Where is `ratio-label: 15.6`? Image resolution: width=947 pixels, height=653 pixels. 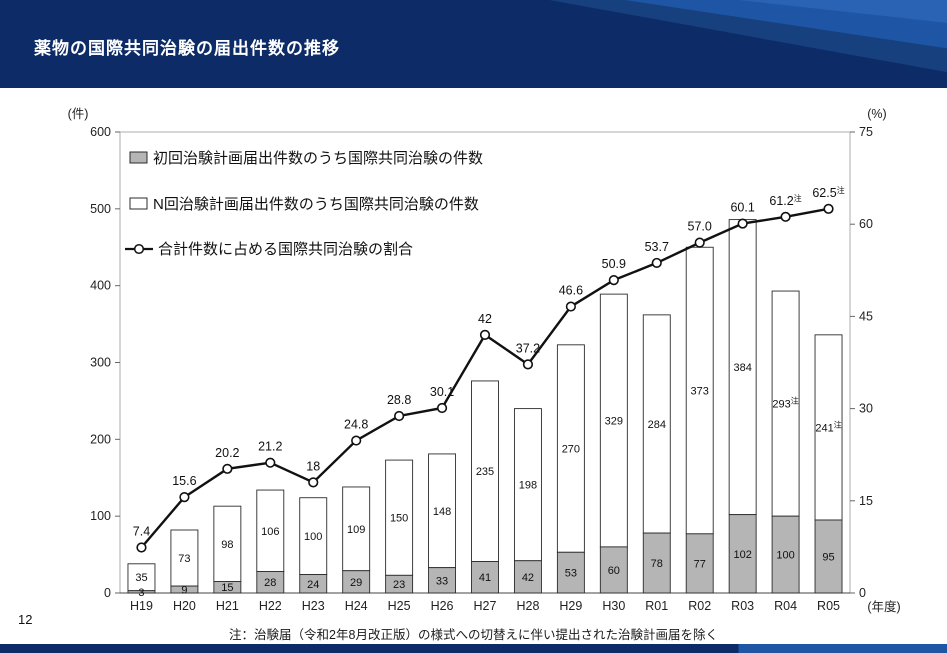 ratio-label: 15.6 is located at coordinates (184, 481).